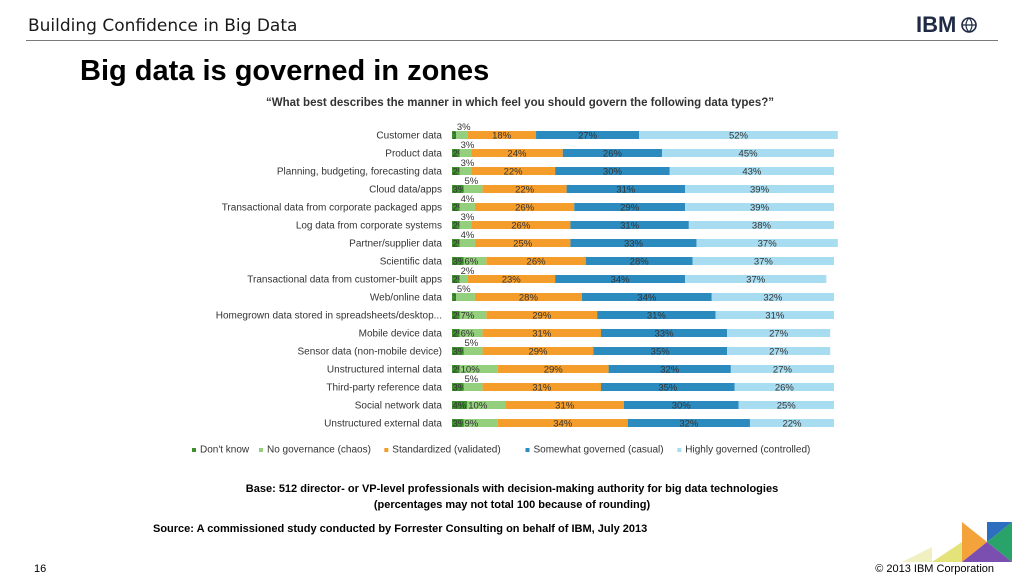 This screenshot has width=1024, height=576. I want to click on data-label: 52%, so click(739, 136).